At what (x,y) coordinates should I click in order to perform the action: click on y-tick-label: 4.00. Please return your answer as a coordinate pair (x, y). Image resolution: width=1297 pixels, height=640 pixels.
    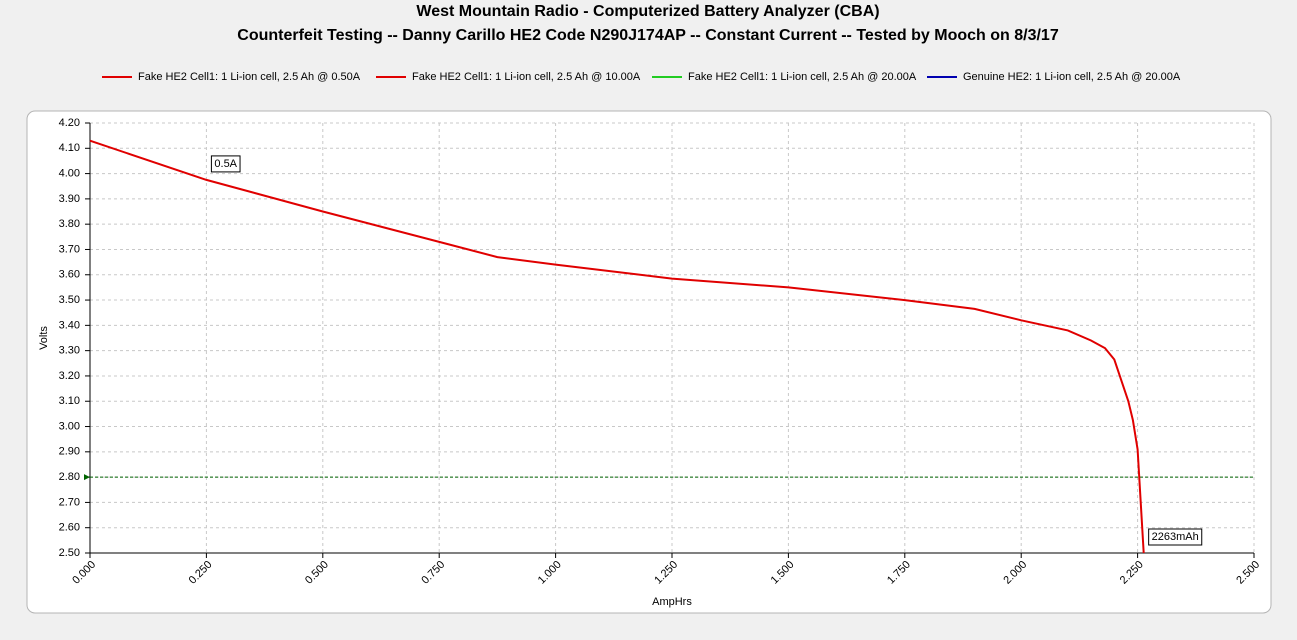
    Looking at the image, I should click on (69, 173).